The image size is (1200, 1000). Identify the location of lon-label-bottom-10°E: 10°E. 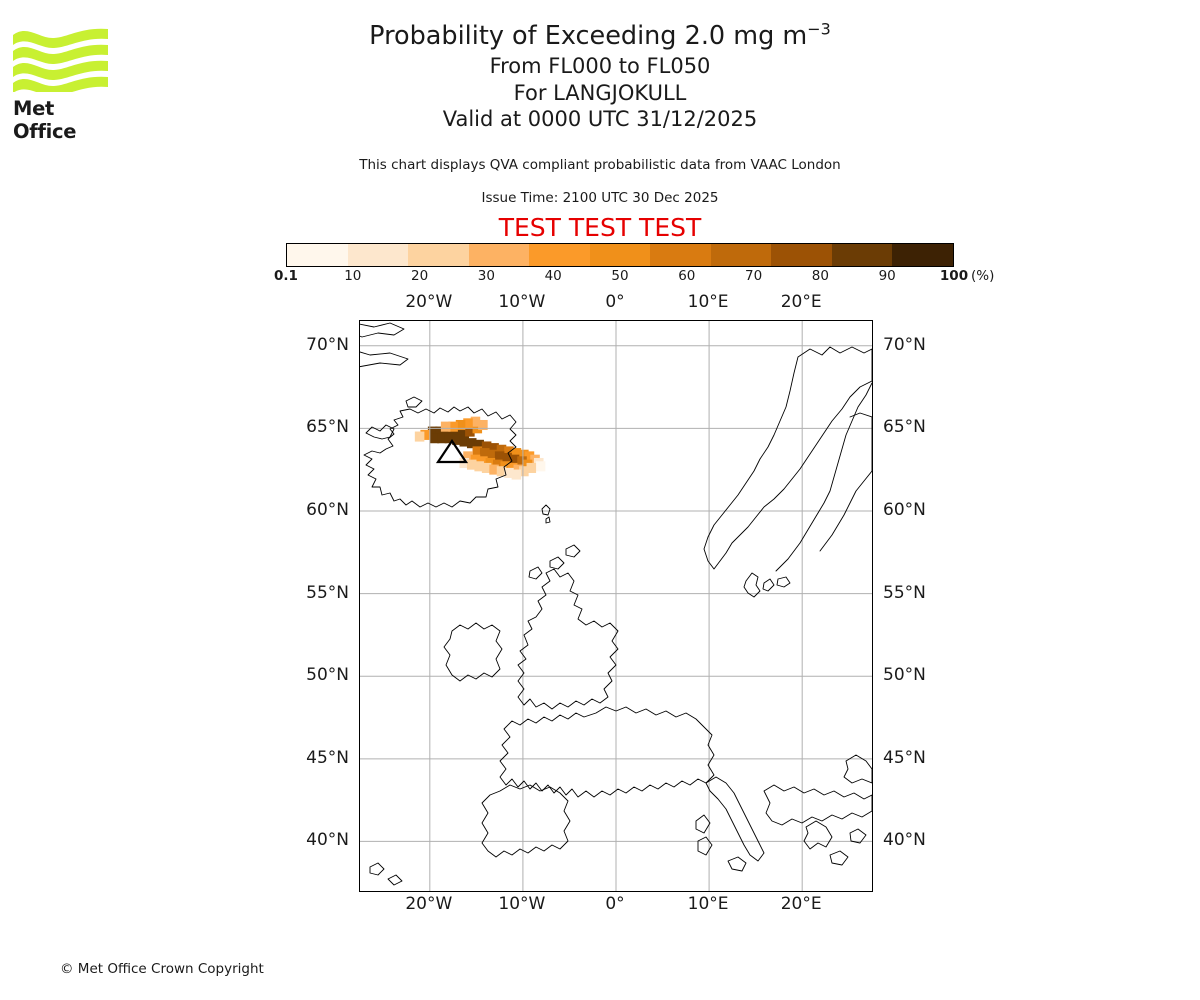
(708, 904).